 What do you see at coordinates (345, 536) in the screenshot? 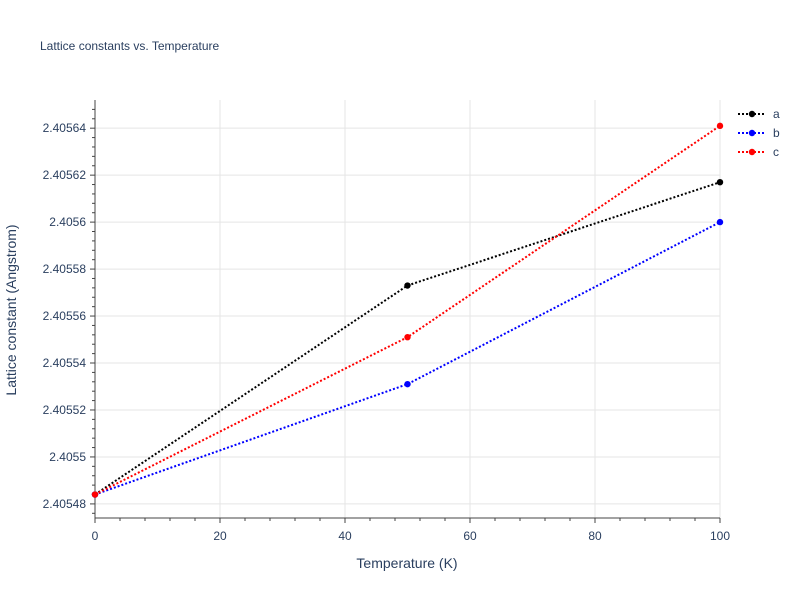
I see `x-tick-label: 40` at bounding box center [345, 536].